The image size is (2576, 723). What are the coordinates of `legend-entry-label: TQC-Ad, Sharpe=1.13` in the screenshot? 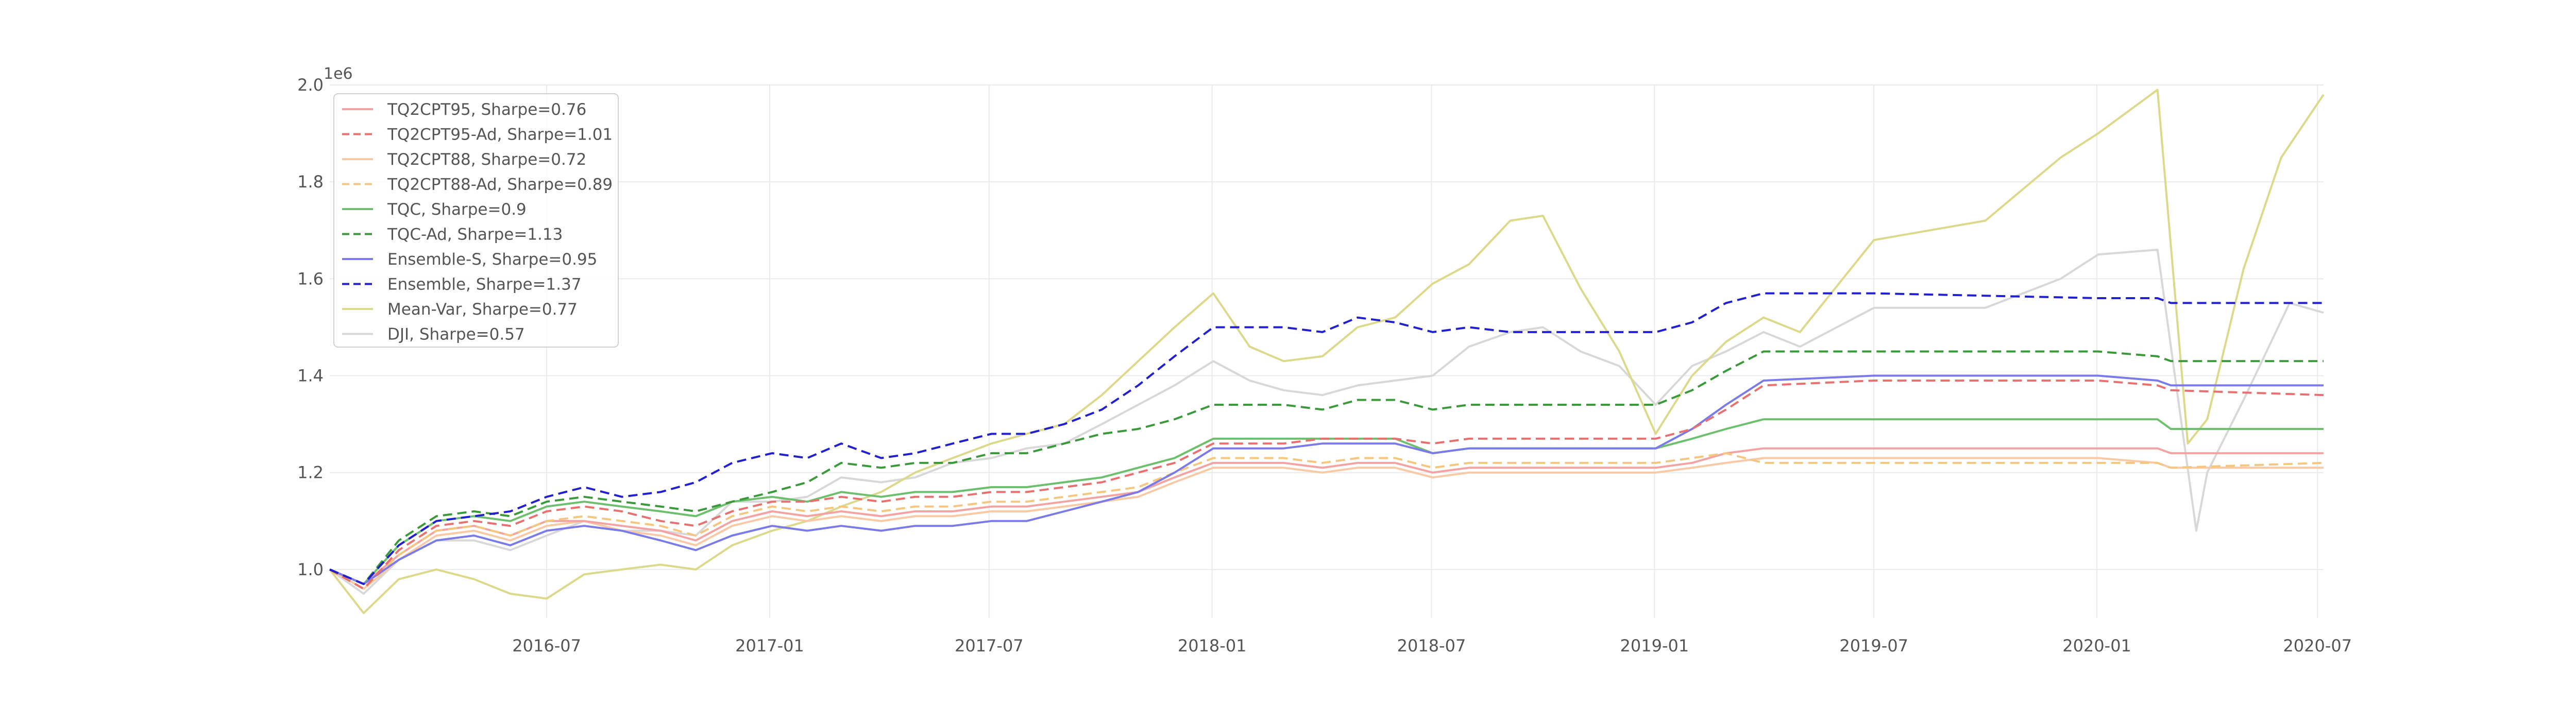 It's located at (475, 235).